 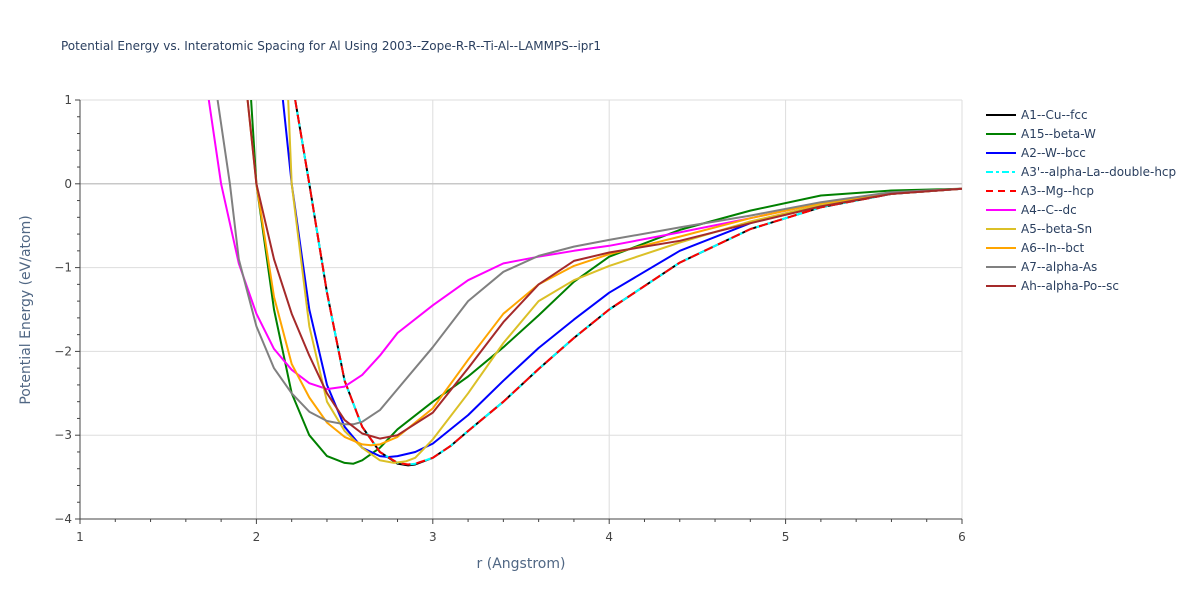 I want to click on legend-item-8: A7--alpha-As, so click(x=1041, y=267).